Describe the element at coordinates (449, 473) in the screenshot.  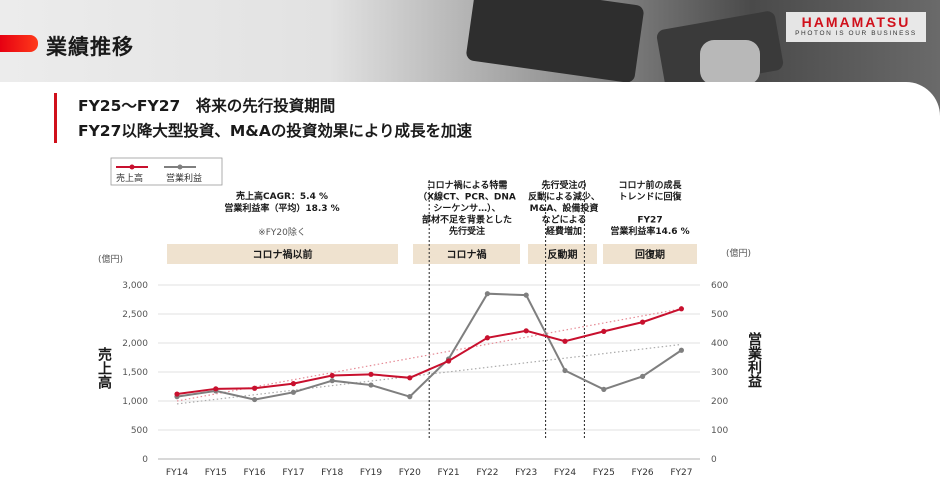
I see `x-tick-label: FY21` at that location.